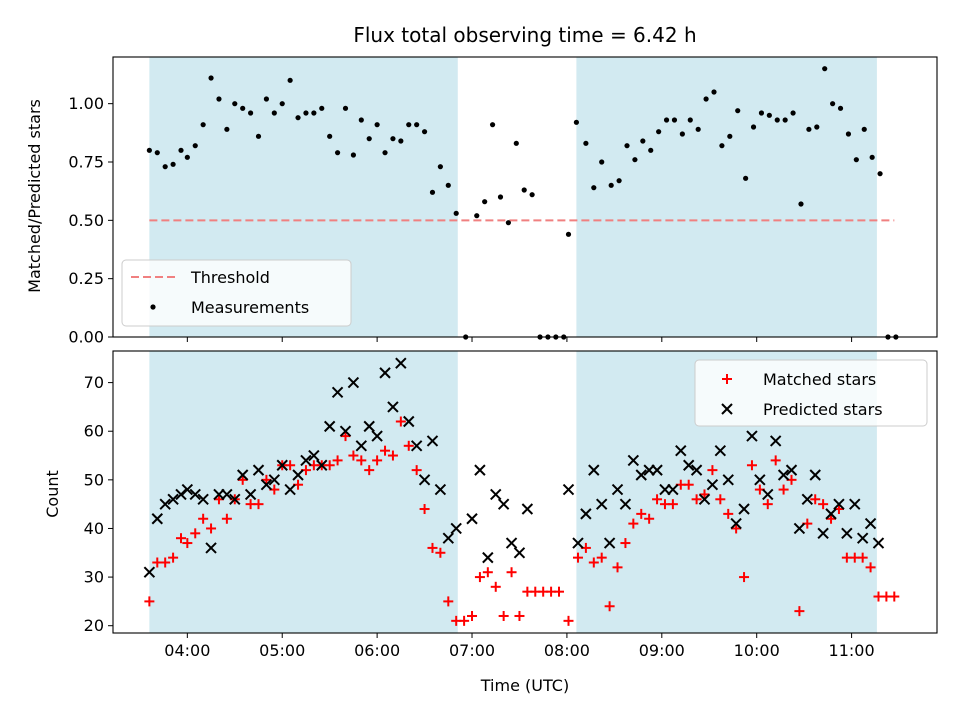  I want to click on legend-box, so click(811, 393).